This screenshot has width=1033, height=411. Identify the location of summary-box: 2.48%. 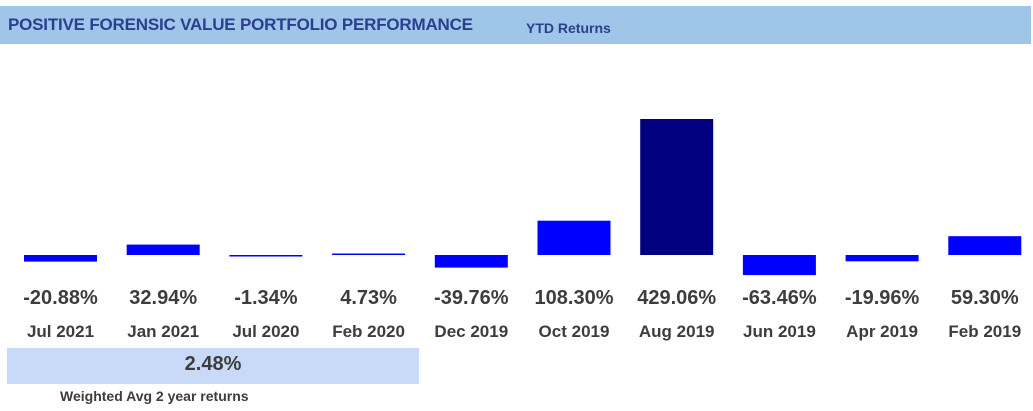
(213, 366).